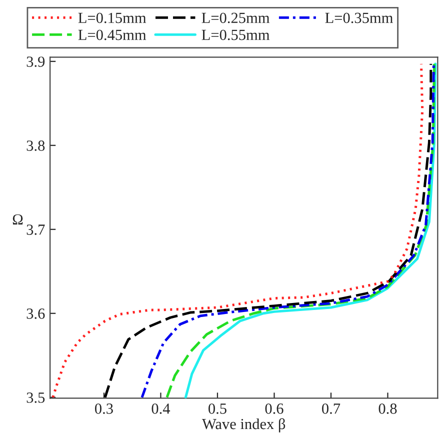  Describe the element at coordinates (161, 409) in the screenshot. I see `x-tick-label: 0.4` at that location.